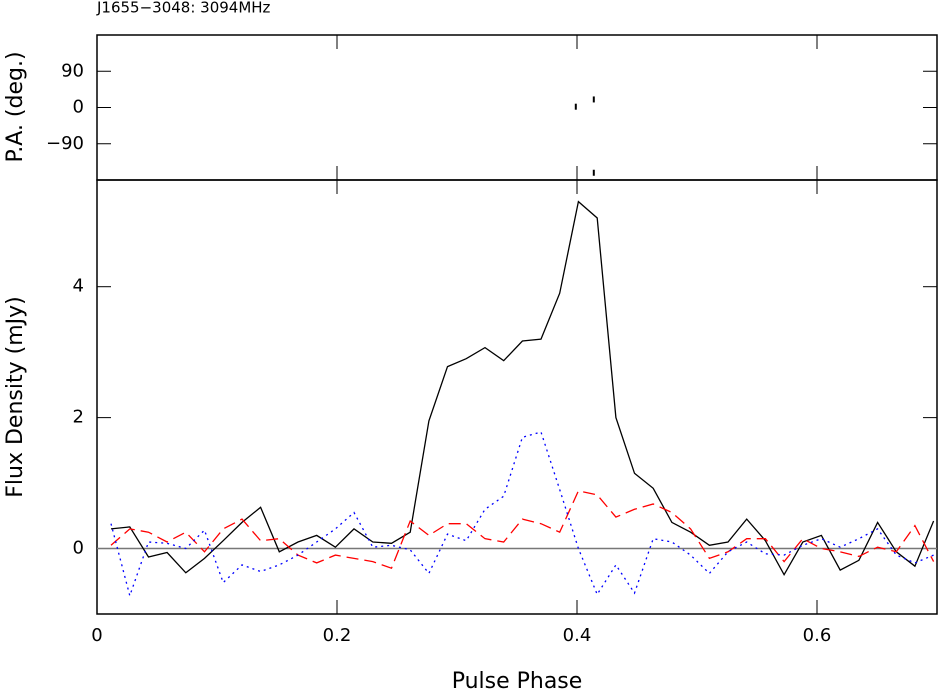 This screenshot has width=939, height=693. What do you see at coordinates (15, 396) in the screenshot?
I see `y-axis-label: Flux Density (mJy)` at bounding box center [15, 396].